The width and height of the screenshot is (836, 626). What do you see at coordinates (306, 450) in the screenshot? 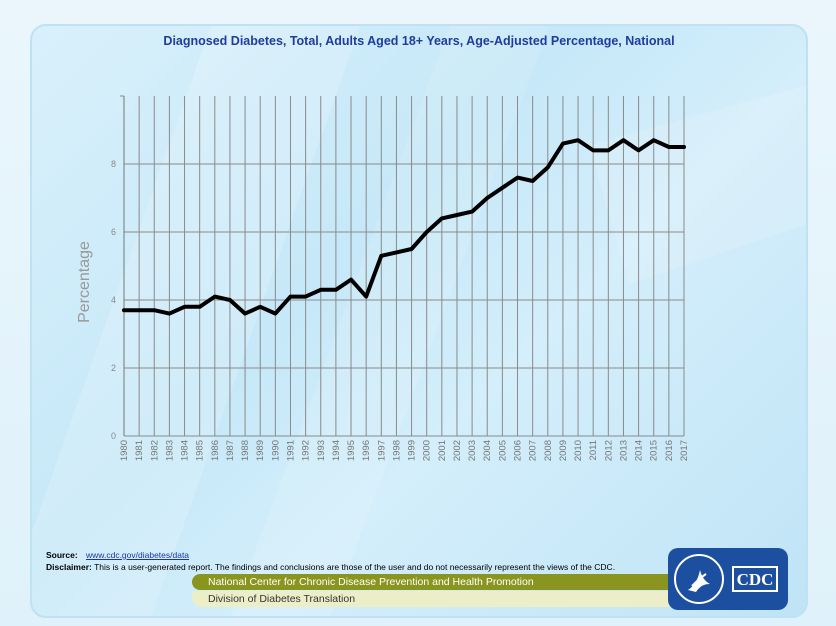
I see `x-tick-label: 1992` at bounding box center [306, 450].